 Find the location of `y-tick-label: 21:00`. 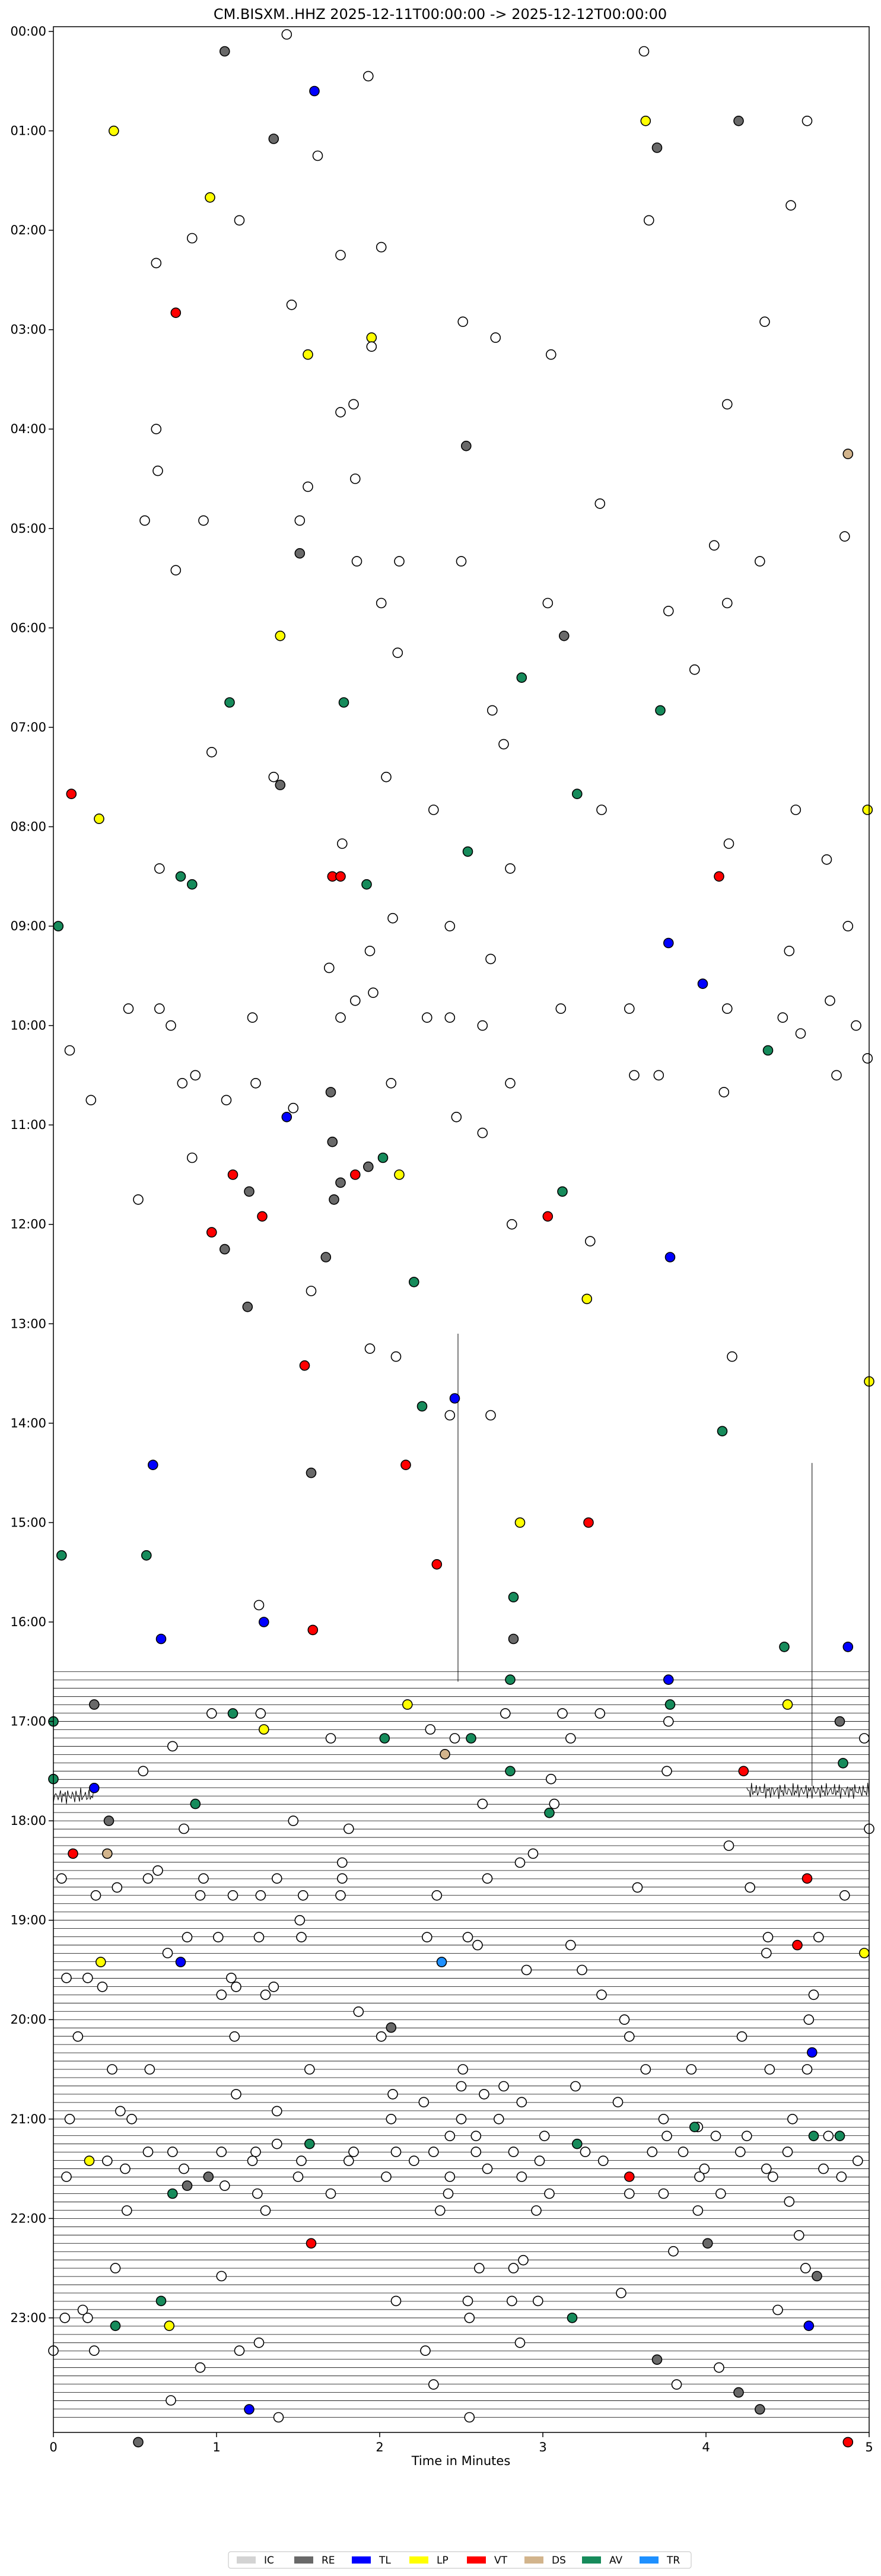

y-tick-label: 21:00 is located at coordinates (28, 2119).